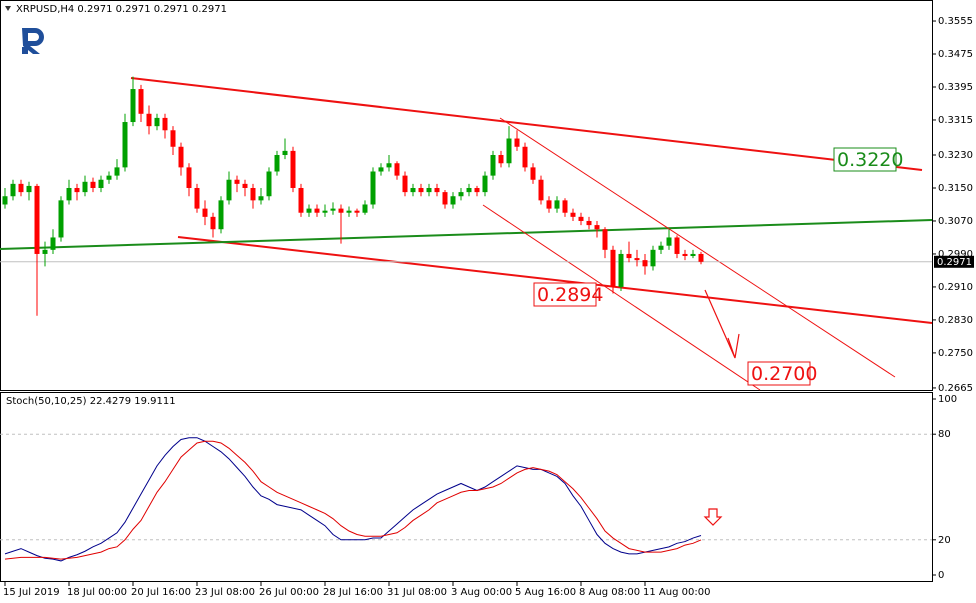  What do you see at coordinates (955, 320) in the screenshot?
I see `y-tick-label: 0.2830` at bounding box center [955, 320].